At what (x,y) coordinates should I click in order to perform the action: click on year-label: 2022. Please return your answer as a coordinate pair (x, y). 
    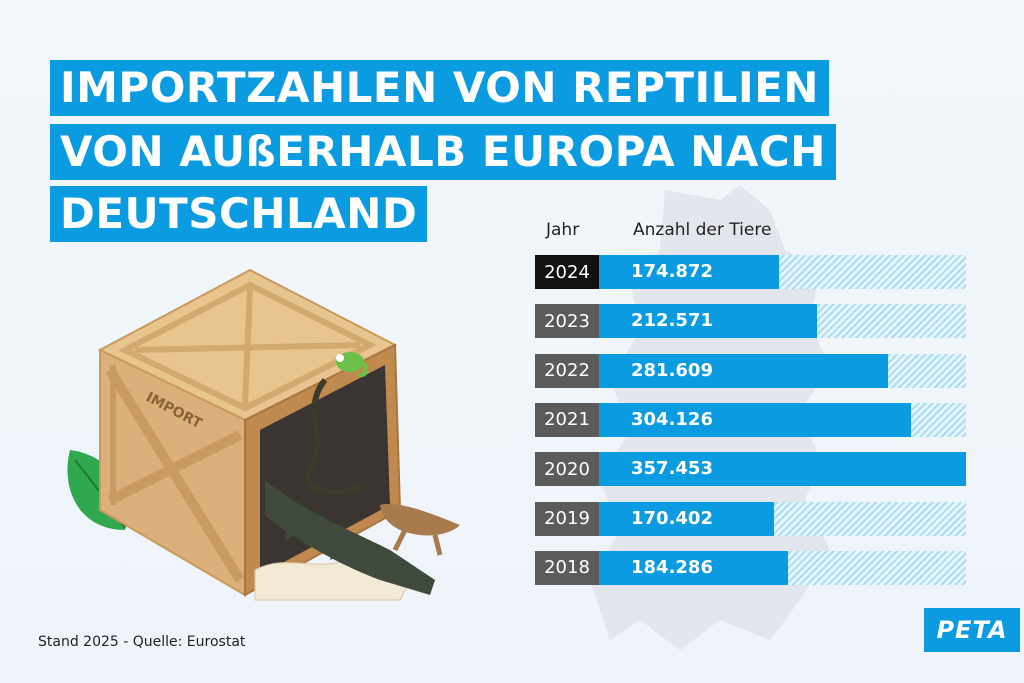
    Looking at the image, I should click on (567, 370).